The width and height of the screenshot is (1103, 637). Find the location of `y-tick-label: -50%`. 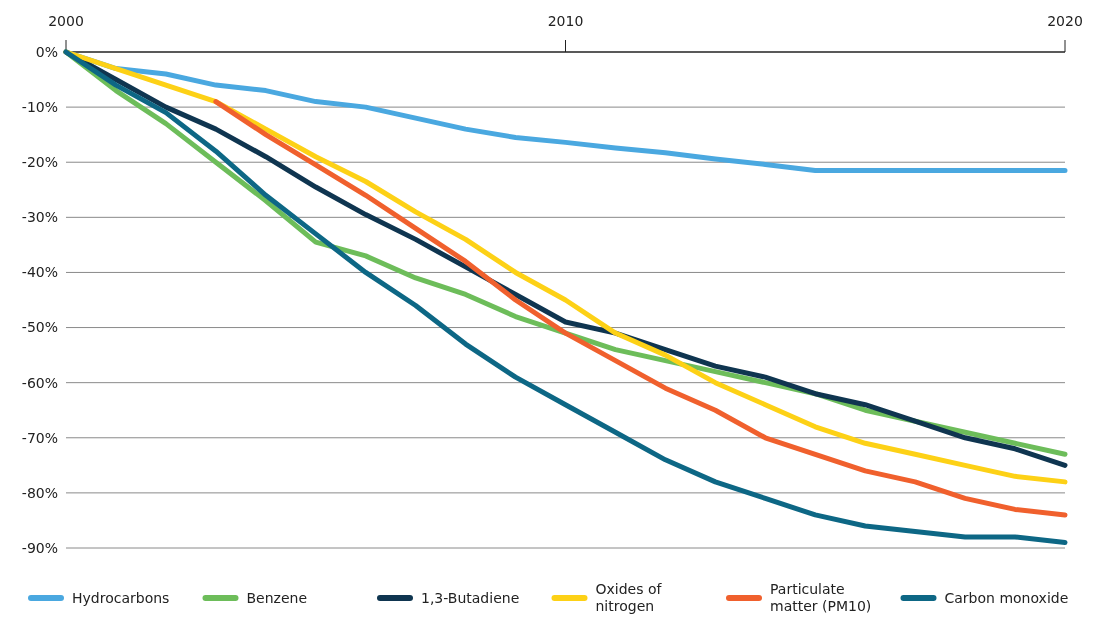

y-tick-label: -50% is located at coordinates (39, 327).